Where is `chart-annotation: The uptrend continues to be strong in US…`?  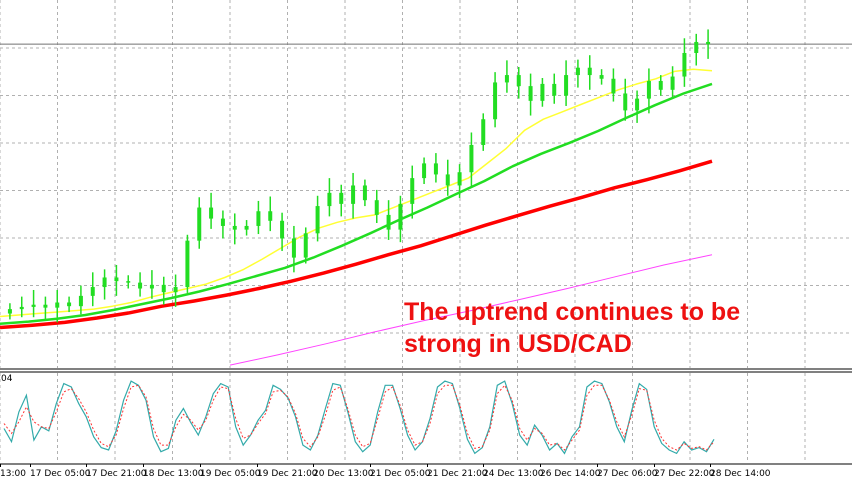
chart-annotation: The uptrend continues to be strong in US… is located at coordinates (572, 328).